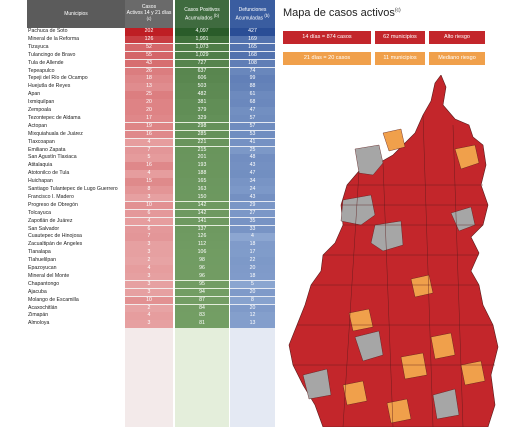 This screenshot has width=526, height=427. I want to click on activos-cell: 25, so click(149, 95).